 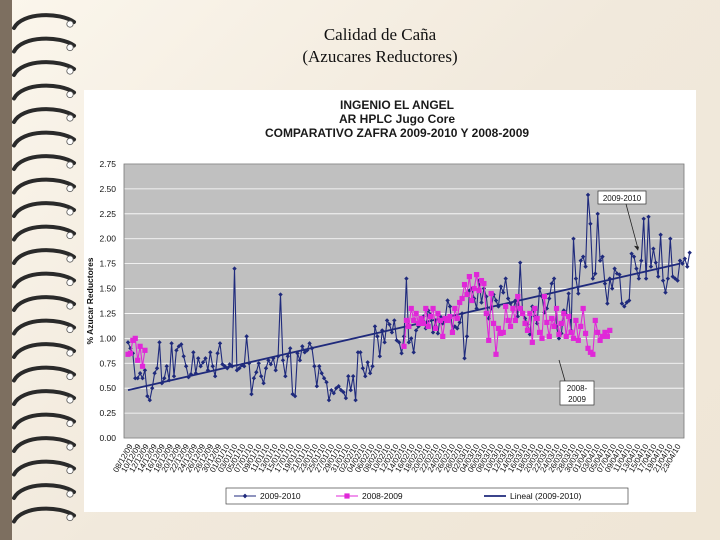 I want to click on annotation-box, so click(x=577, y=393).